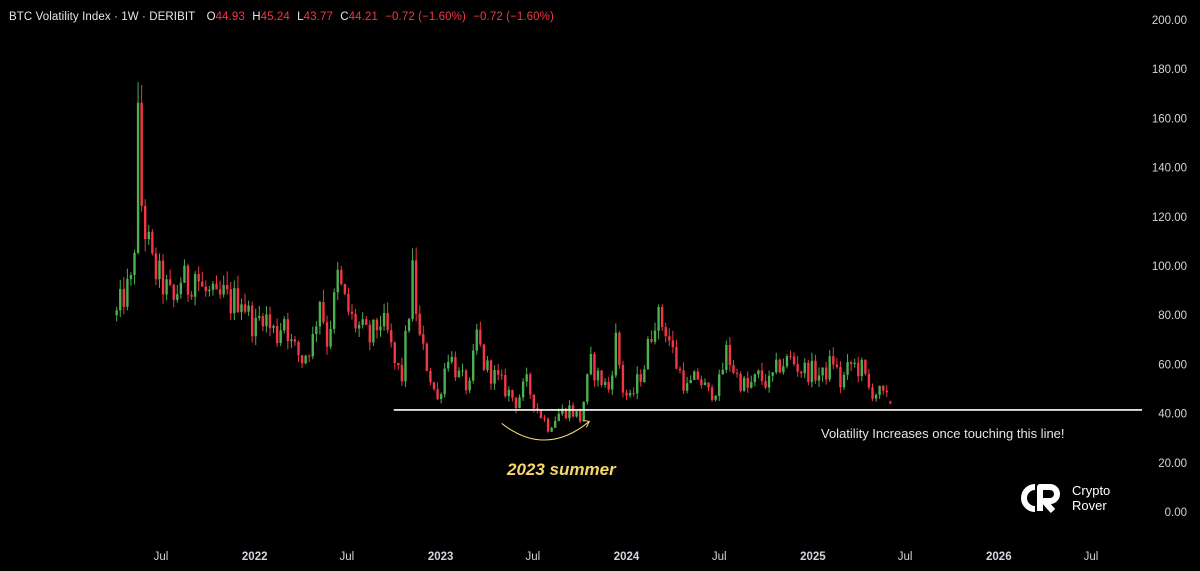 Image resolution: width=1200 pixels, height=571 pixels. Describe the element at coordinates (1169, 119) in the screenshot. I see `y-tick-label: 160.00` at that location.